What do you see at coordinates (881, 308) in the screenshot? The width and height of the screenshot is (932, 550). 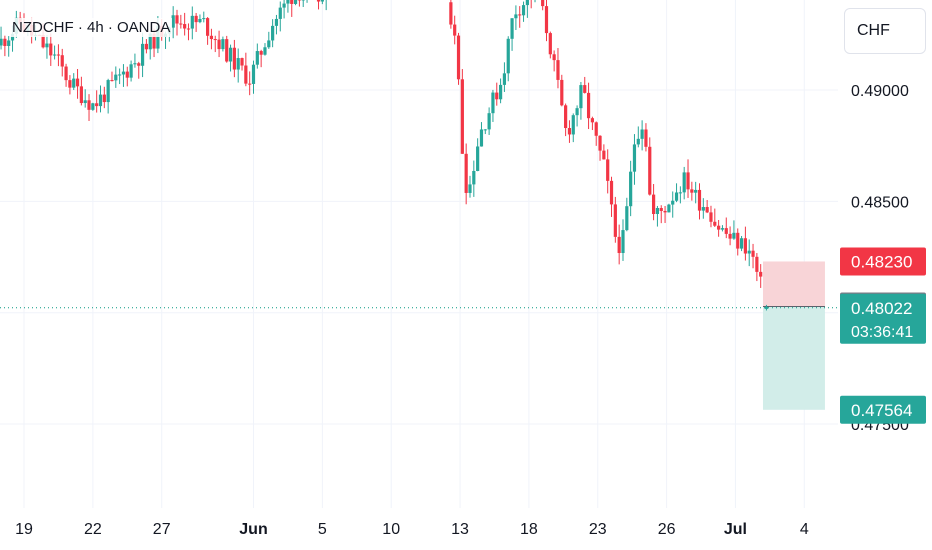 I see `current-price-tag: 0.48022` at bounding box center [881, 308].